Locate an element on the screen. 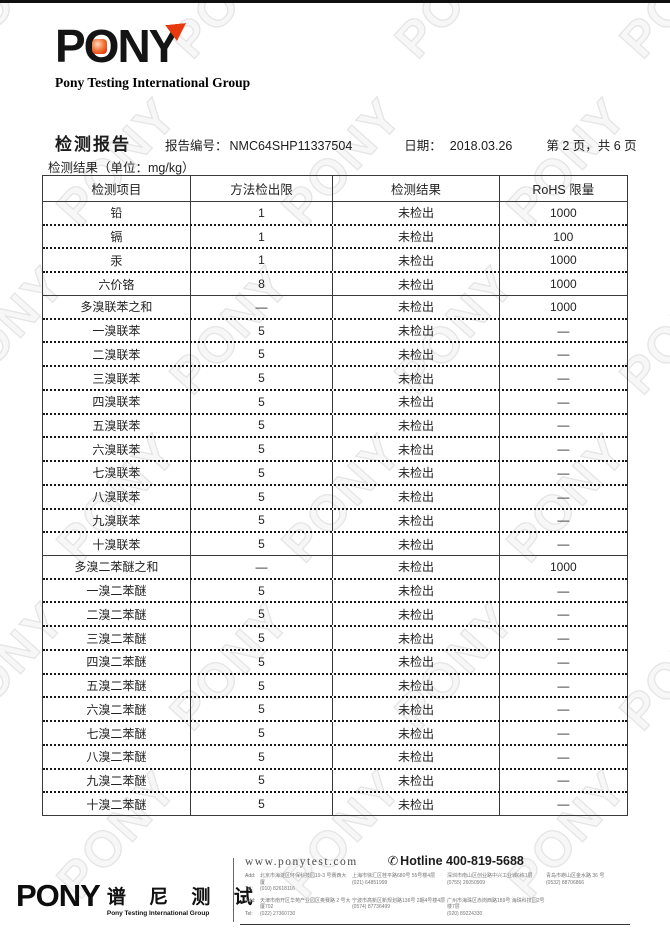 The width and height of the screenshot is (670, 950). item-name-cell: 一溴二苯醚 is located at coordinates (117, 590).